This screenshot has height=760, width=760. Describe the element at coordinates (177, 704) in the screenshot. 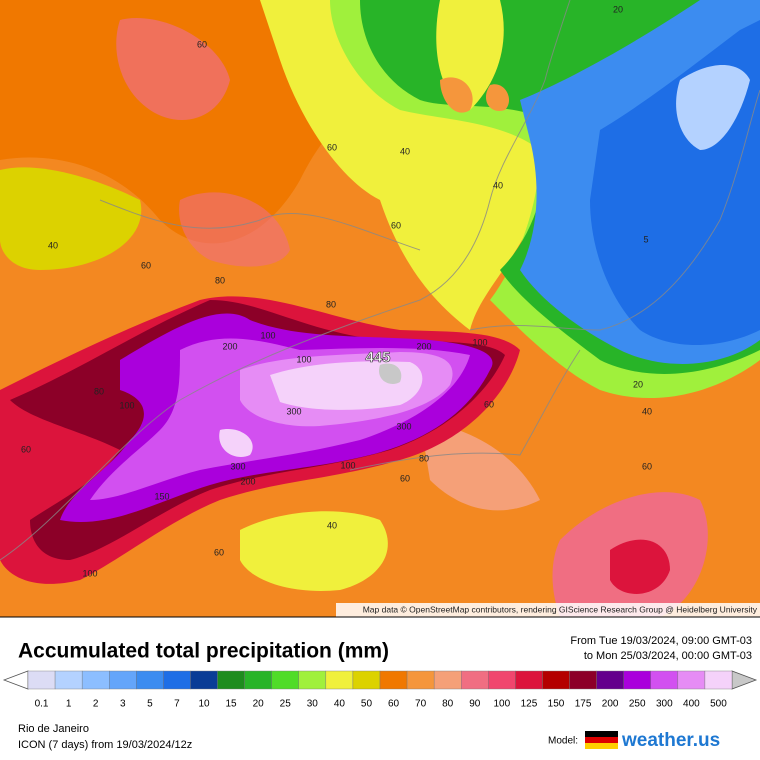

I see `legend-label: 7` at that location.